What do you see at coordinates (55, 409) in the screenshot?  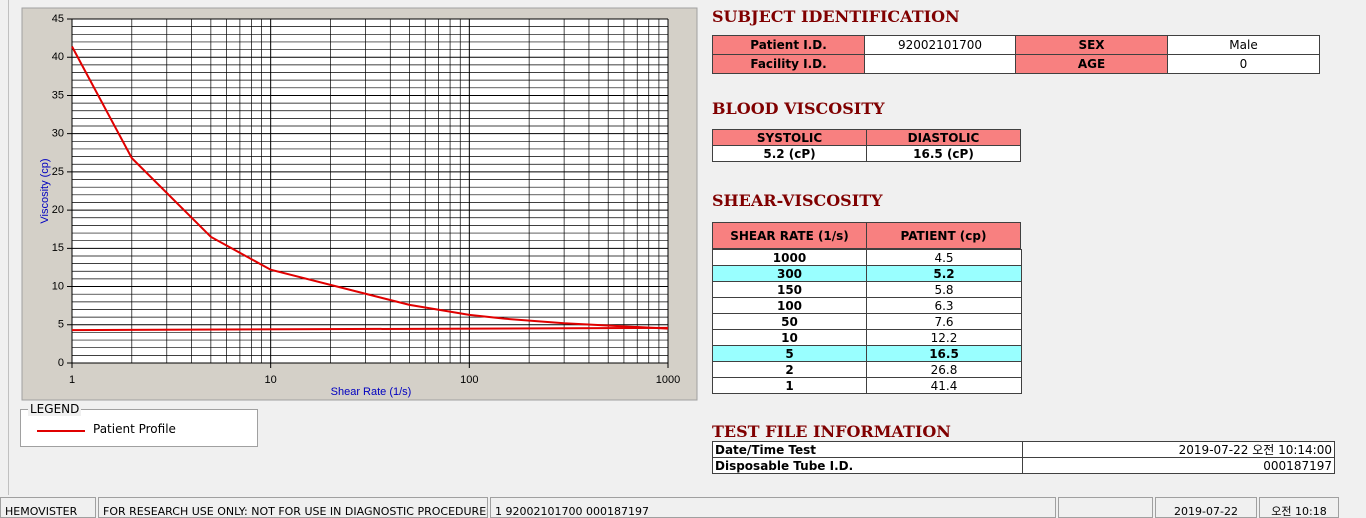 I see `legend-title: LEGEND` at bounding box center [55, 409].